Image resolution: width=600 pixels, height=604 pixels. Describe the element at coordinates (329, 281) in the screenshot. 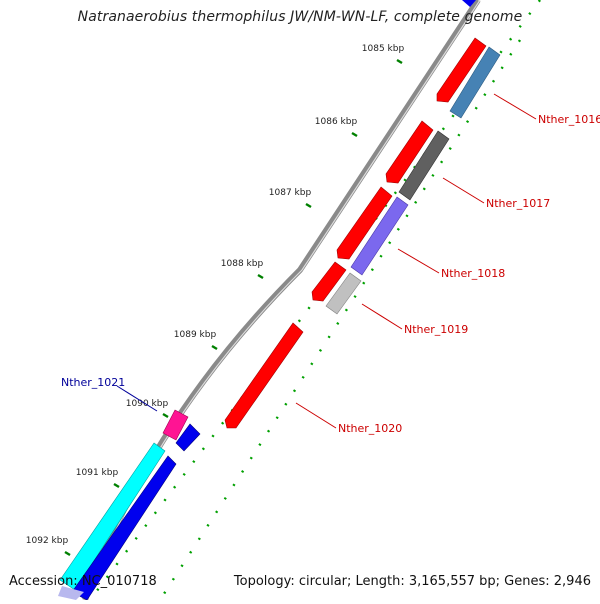

I see `gene-arrow-nther-1019-red` at that location.